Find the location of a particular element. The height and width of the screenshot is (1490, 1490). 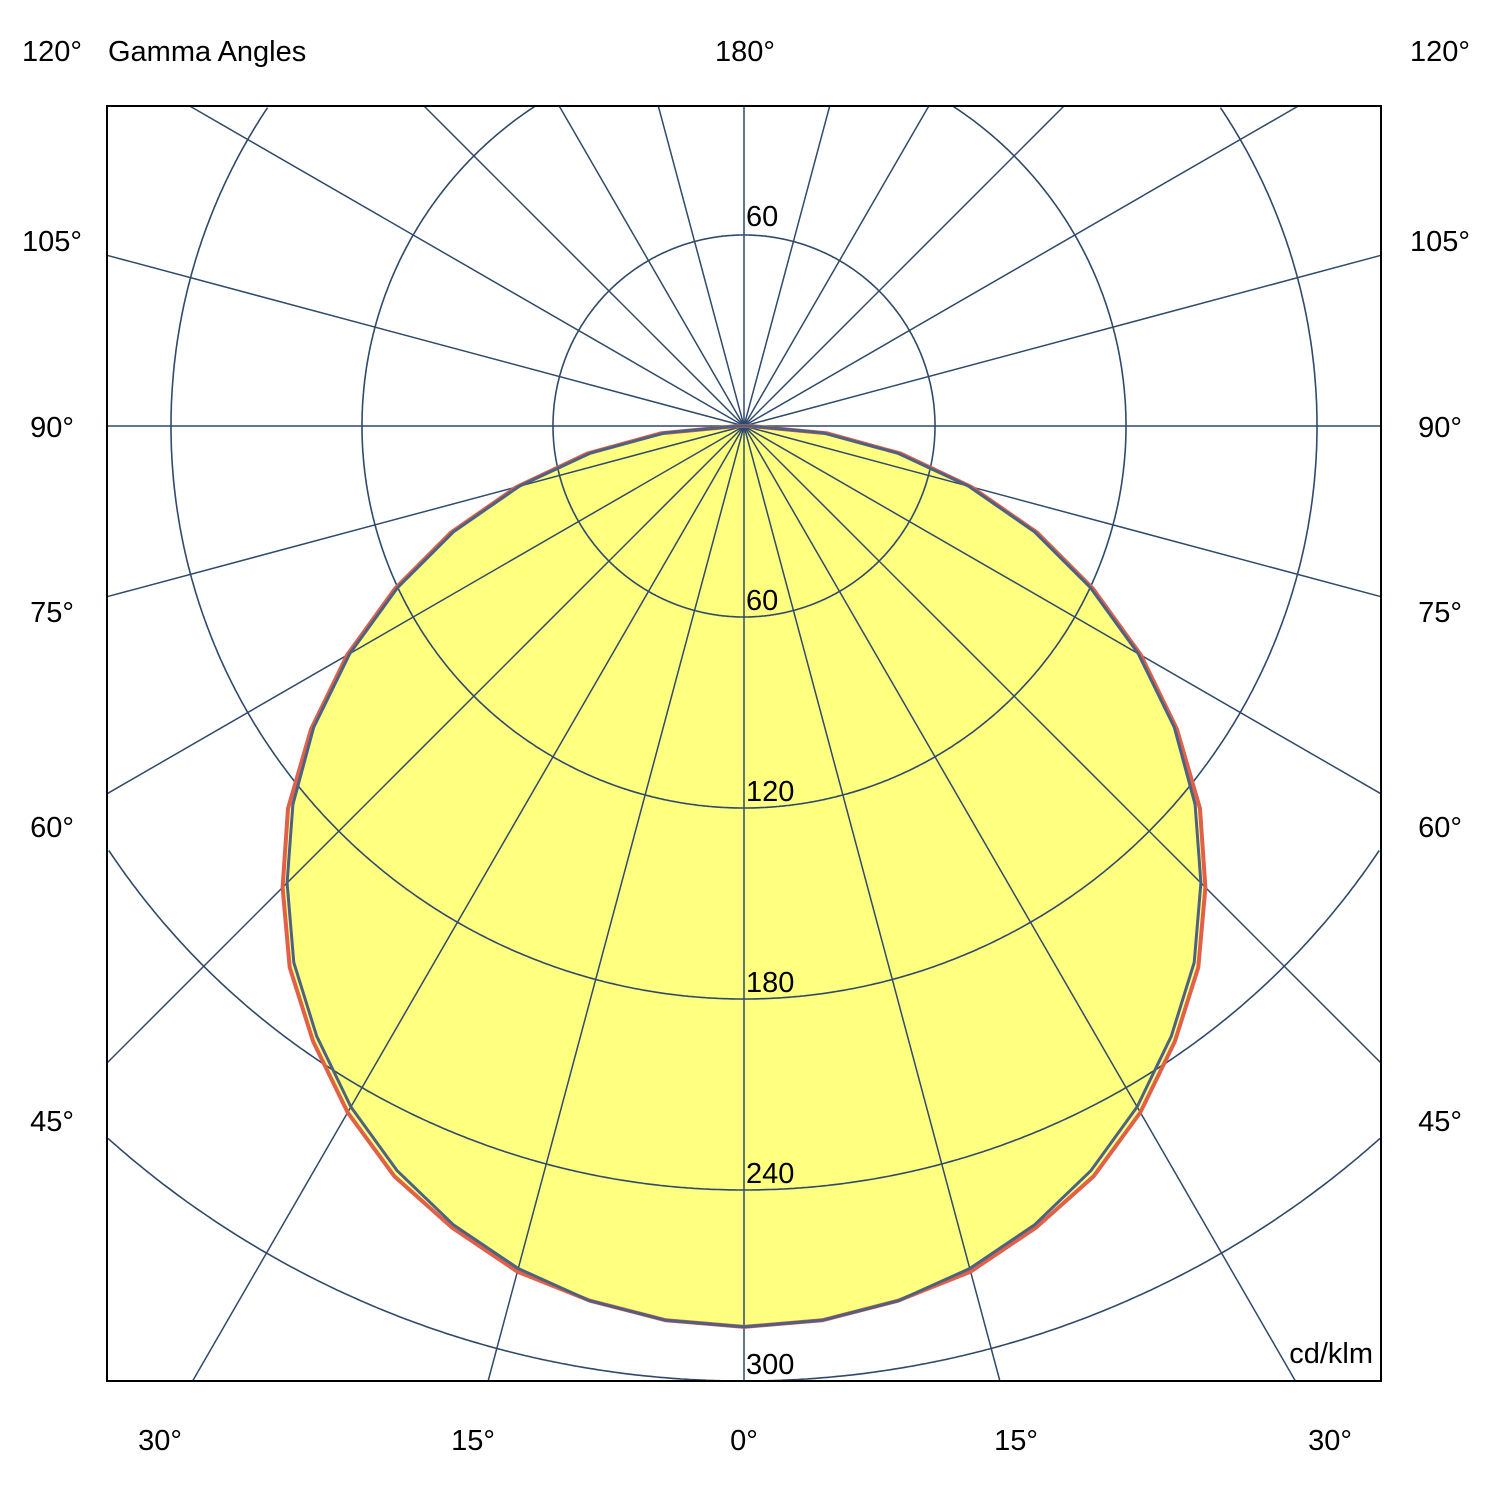

unit-label: cd/klm is located at coordinates (1331, 1354).